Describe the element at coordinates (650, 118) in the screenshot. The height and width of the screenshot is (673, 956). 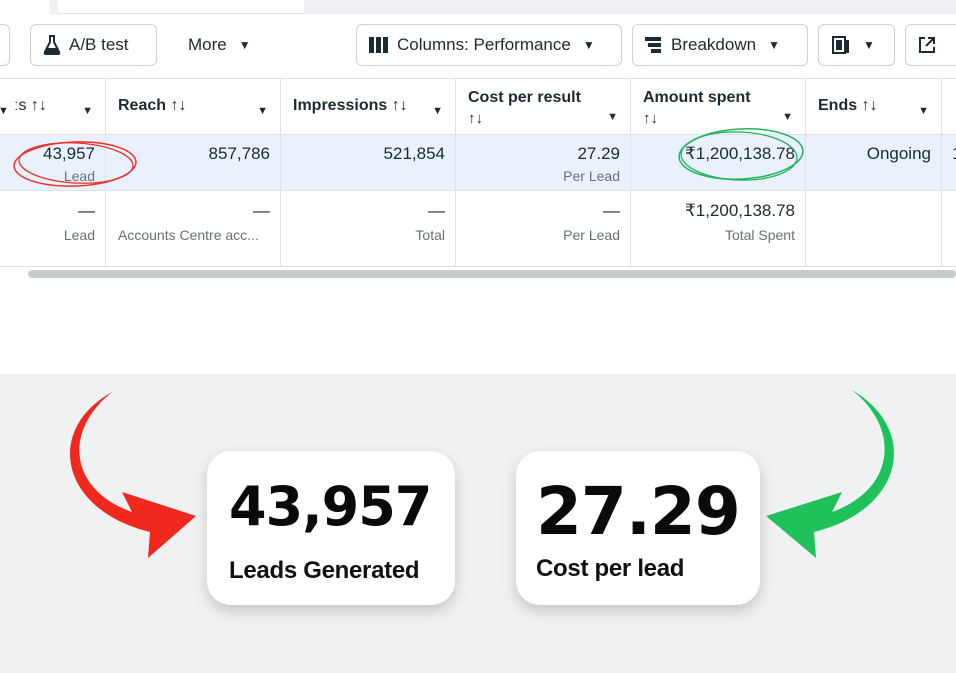
I see `header-amount-sort: ↑↓` at that location.